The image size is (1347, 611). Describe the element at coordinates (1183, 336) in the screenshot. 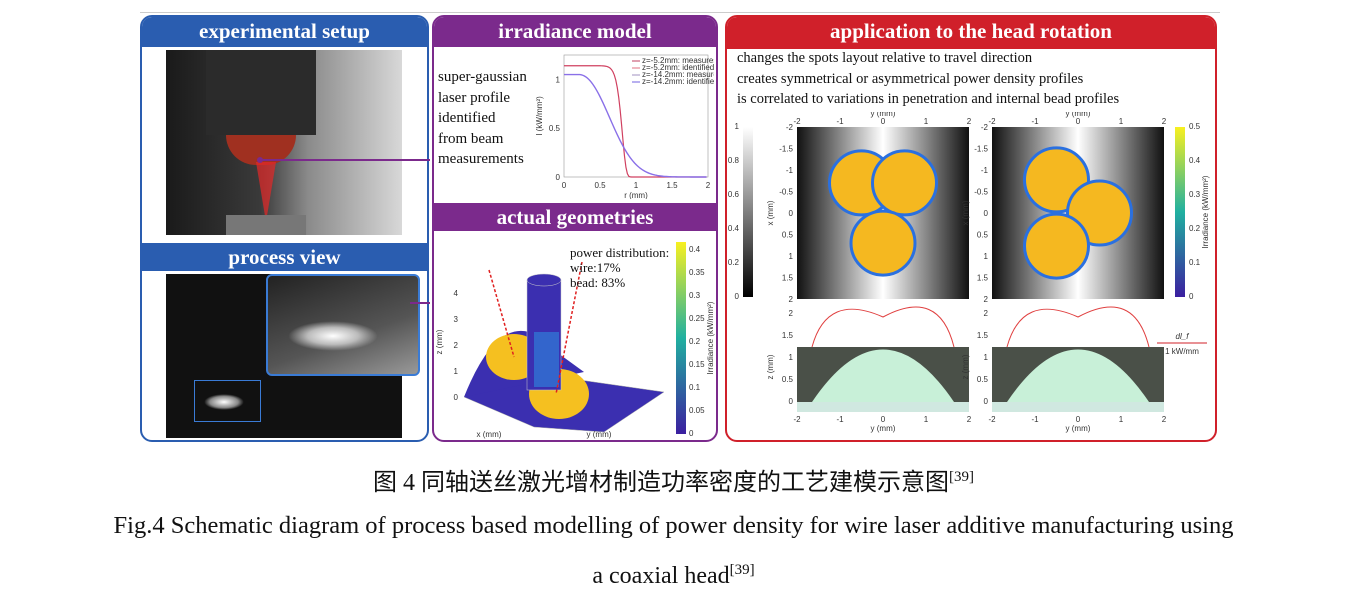

I see `scale-label: dl_f` at that location.